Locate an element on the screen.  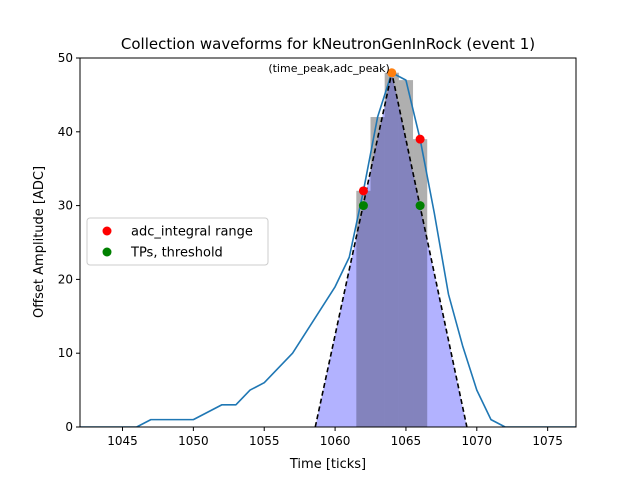
x-tick-label-1055: 1055 is located at coordinates (264, 441).